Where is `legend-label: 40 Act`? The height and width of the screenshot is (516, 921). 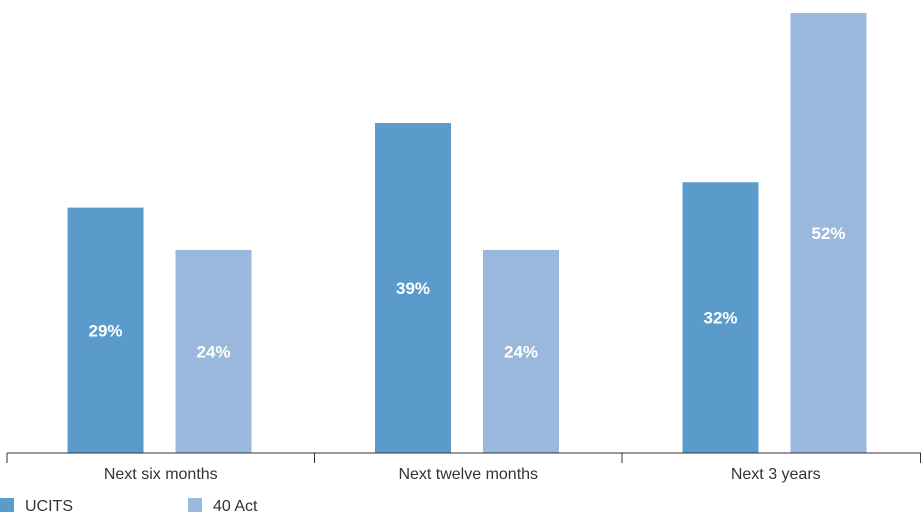
legend-label: 40 Act is located at coordinates (235, 506).